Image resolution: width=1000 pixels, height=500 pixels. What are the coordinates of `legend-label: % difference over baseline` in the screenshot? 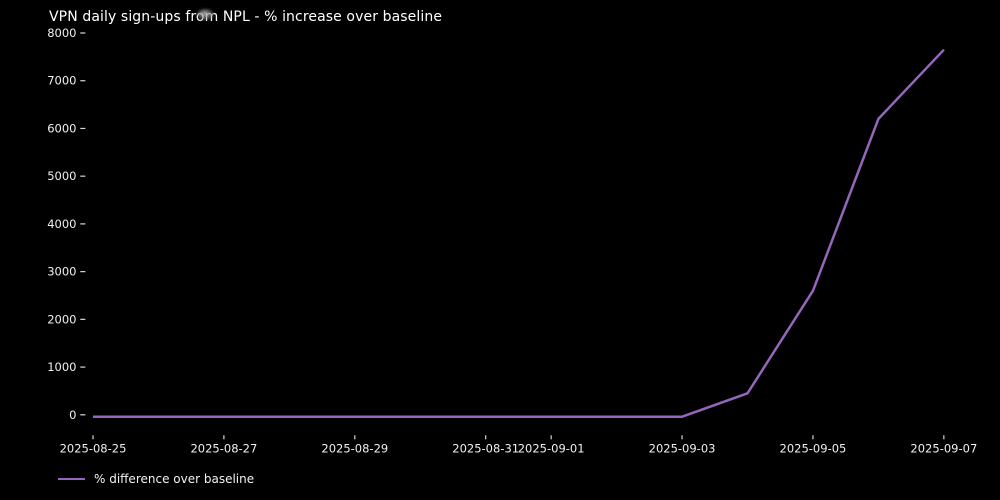 It's located at (174, 479).